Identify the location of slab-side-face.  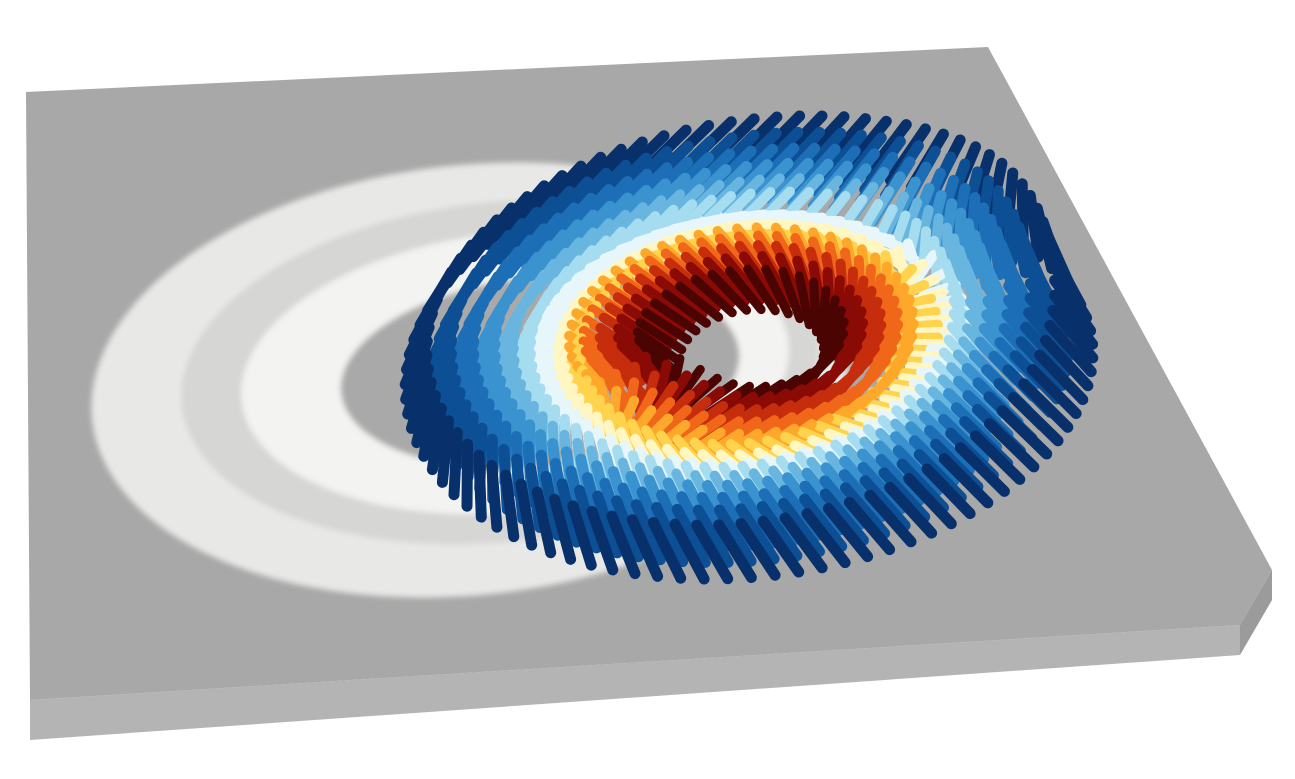
(1256, 612).